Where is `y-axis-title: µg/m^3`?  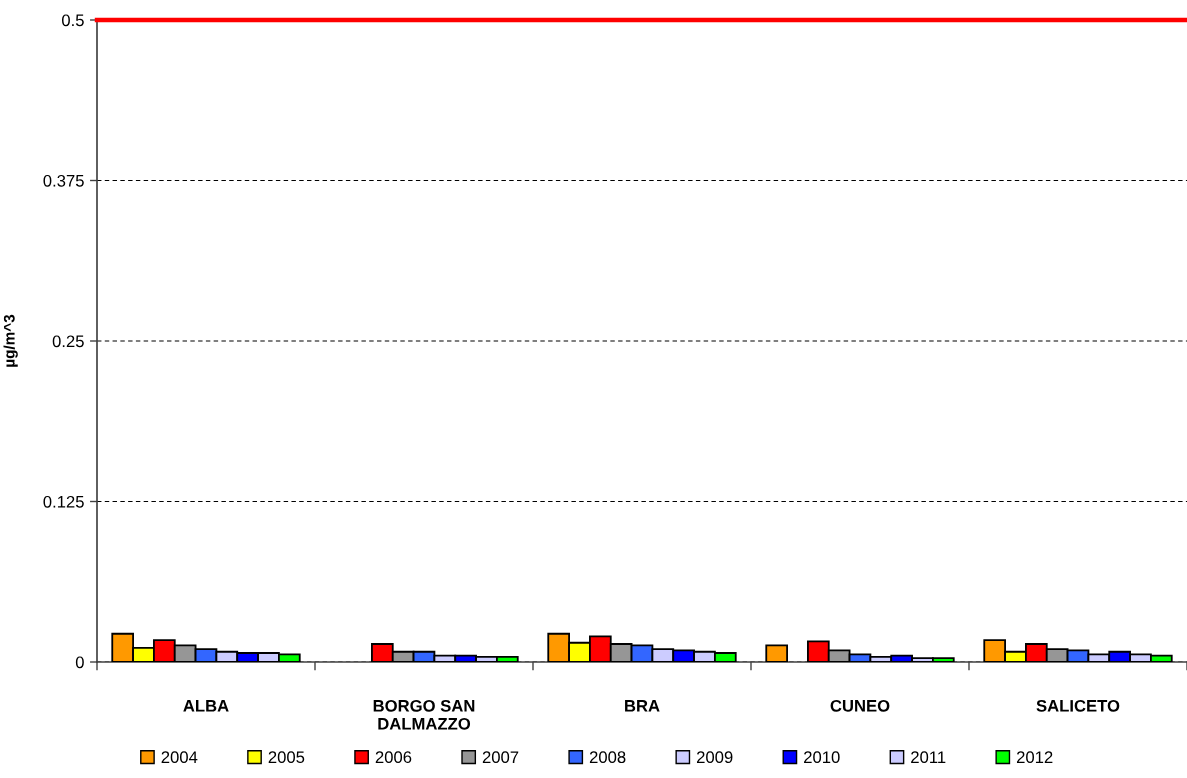 y-axis-title: µg/m^3 is located at coordinates (10, 340).